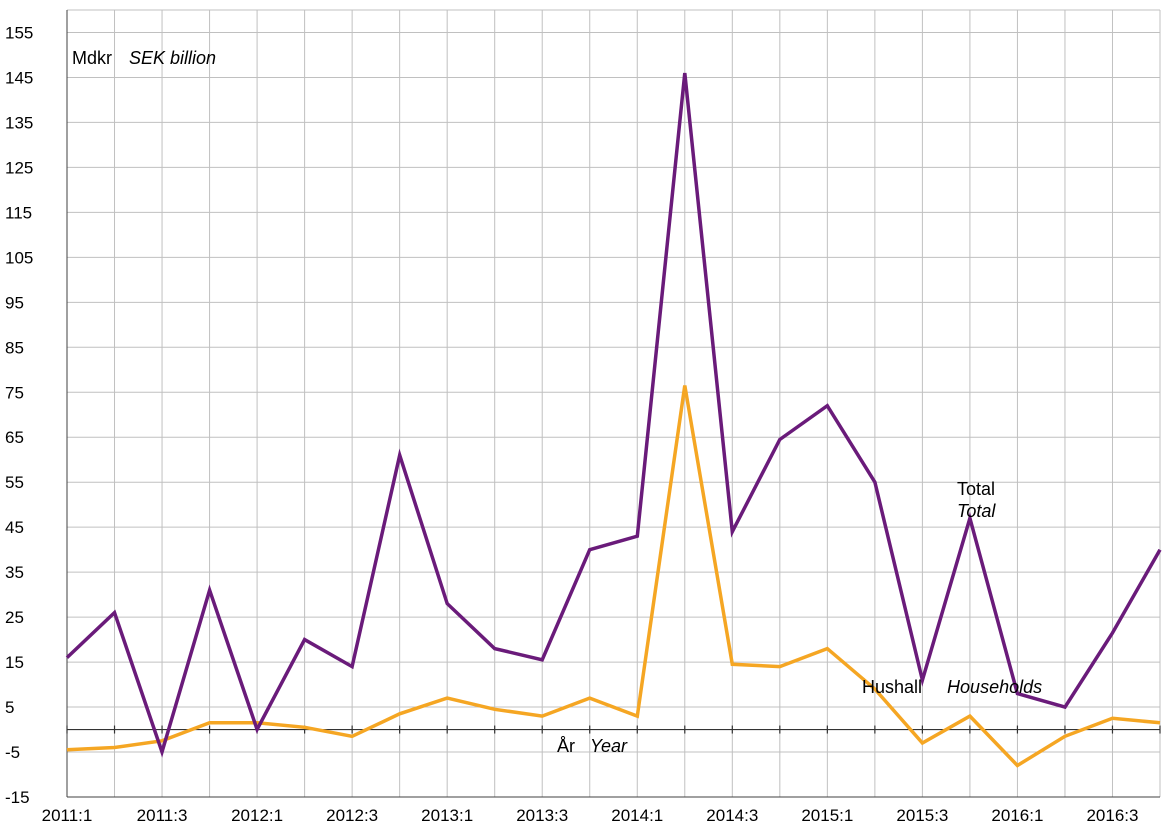 The height and width of the screenshot is (831, 1162). What do you see at coordinates (1017, 815) in the screenshot?
I see `x-tick-label: 2016:1` at bounding box center [1017, 815].